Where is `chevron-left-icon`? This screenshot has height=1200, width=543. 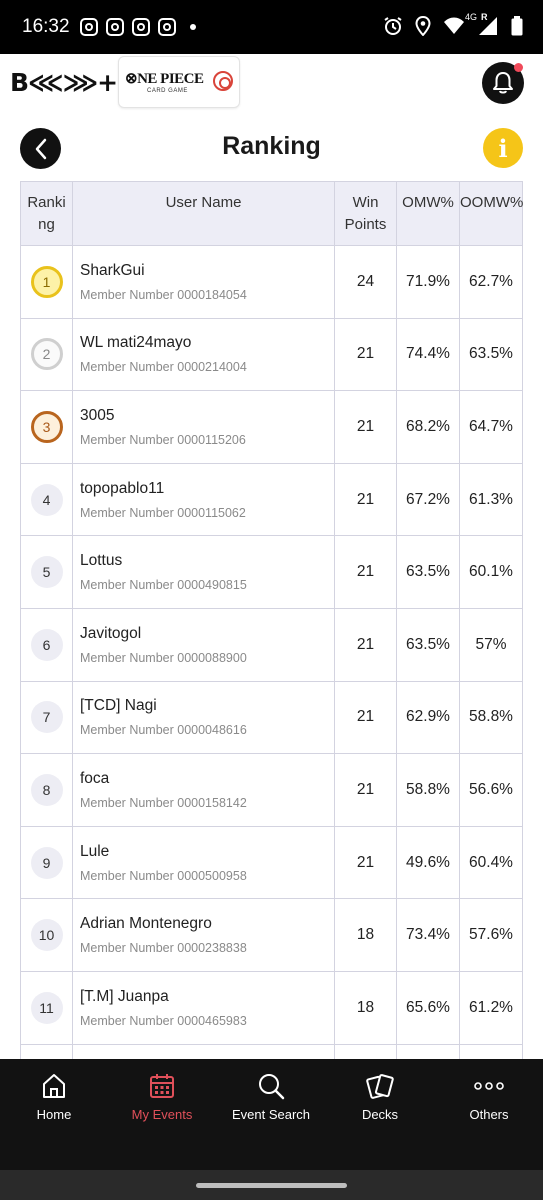 chevron-left-icon is located at coordinates (40, 148).